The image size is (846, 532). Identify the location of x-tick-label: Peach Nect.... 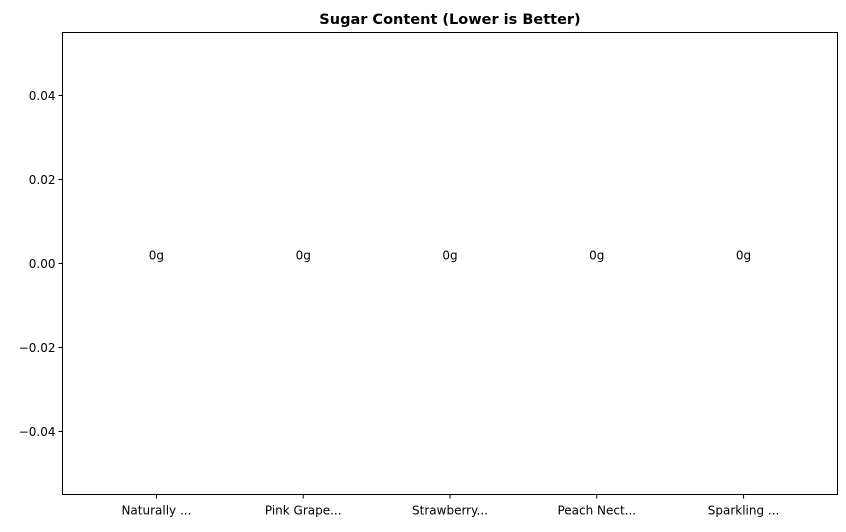
(596, 511).